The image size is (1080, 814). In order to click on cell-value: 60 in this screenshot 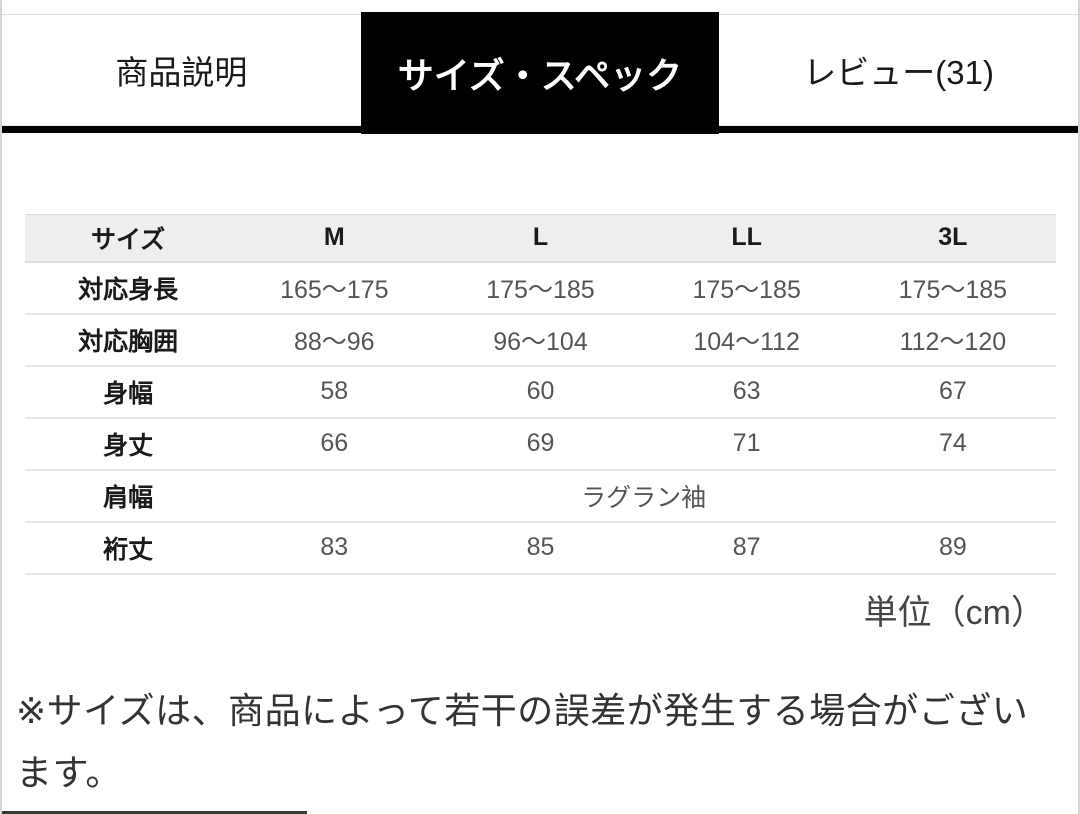, I will do `click(540, 391)`.